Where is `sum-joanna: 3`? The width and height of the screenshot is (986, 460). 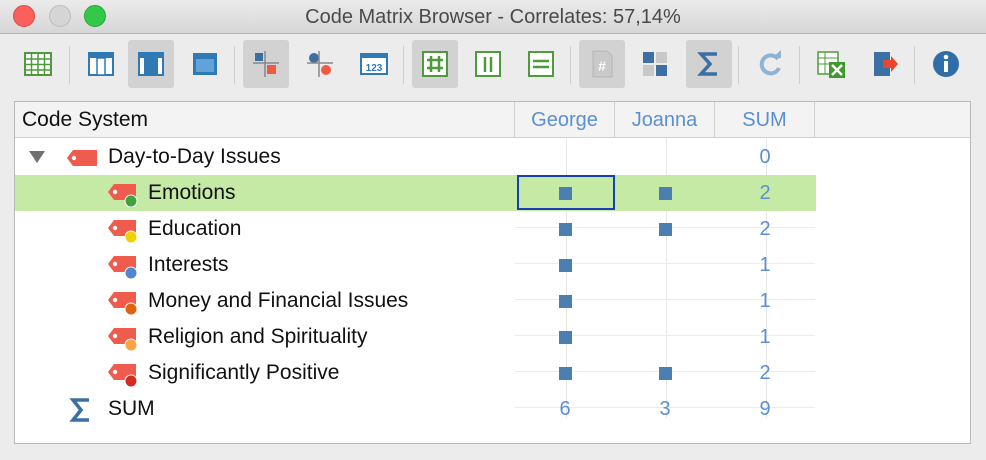
sum-joanna: 3 is located at coordinates (665, 409).